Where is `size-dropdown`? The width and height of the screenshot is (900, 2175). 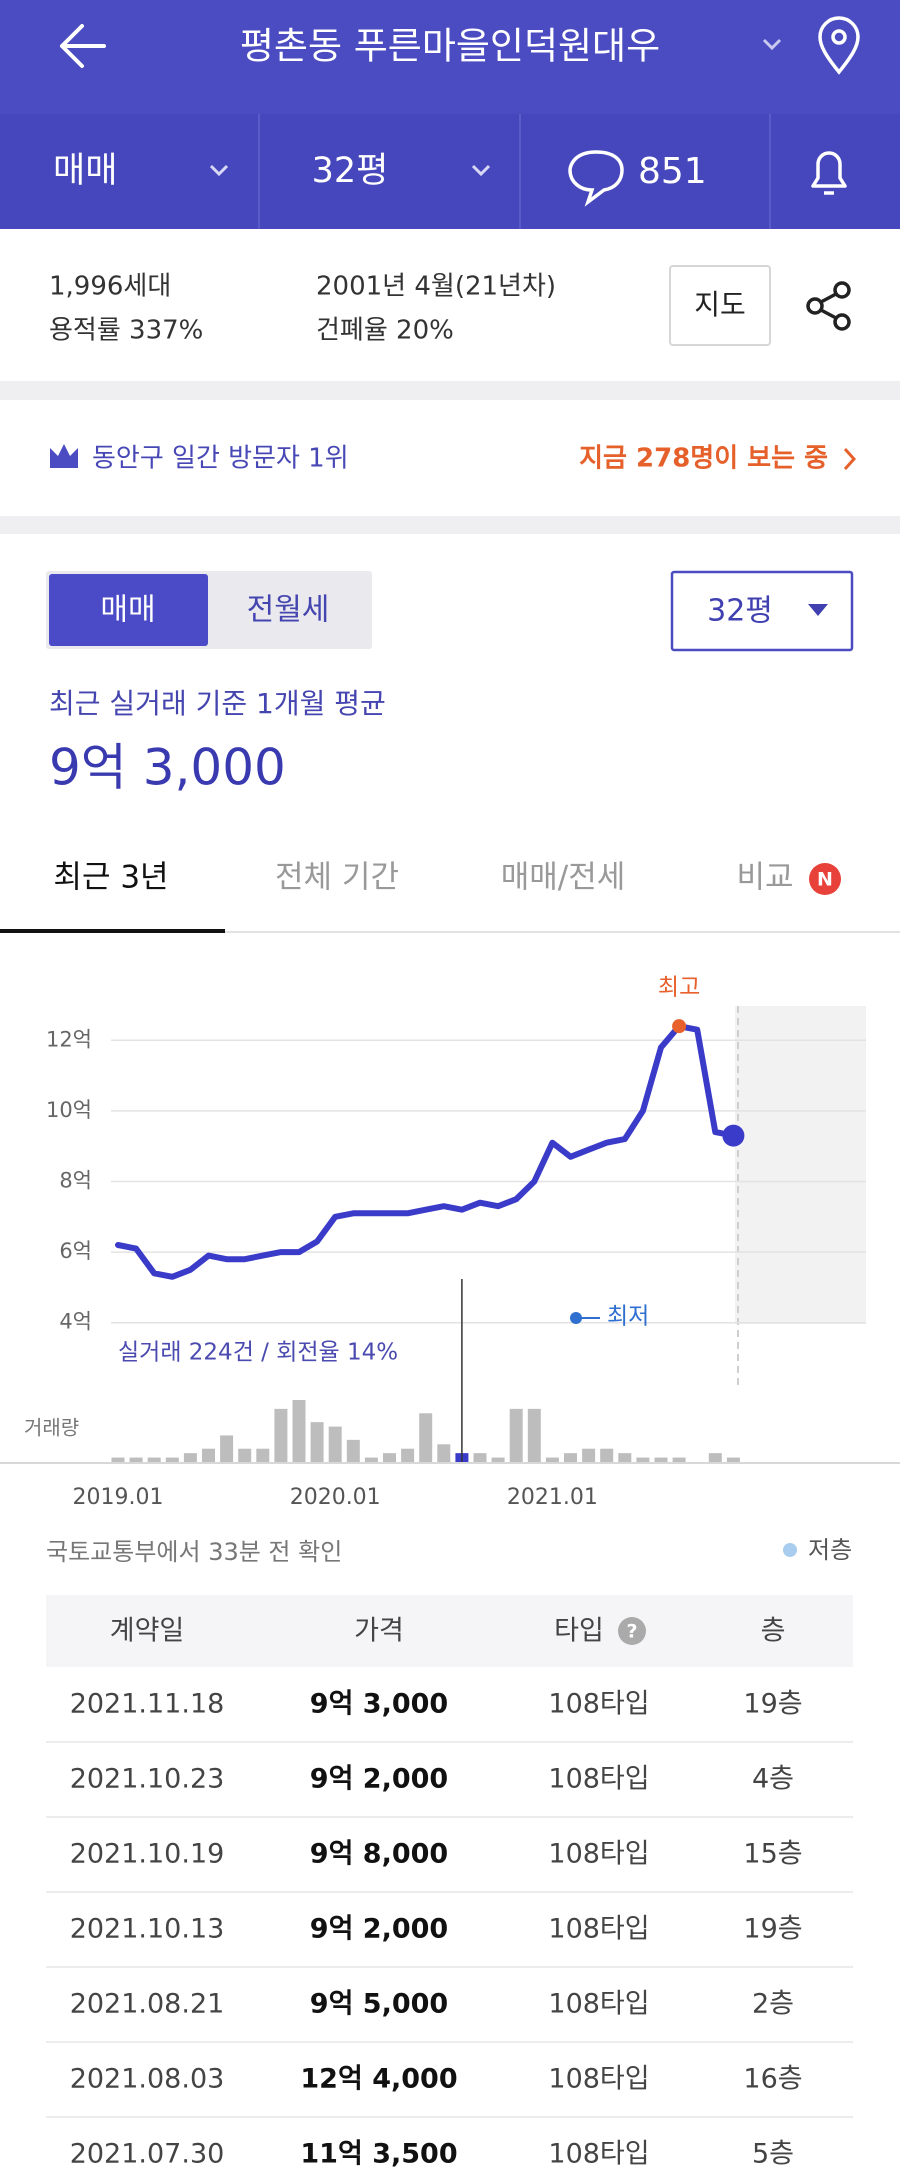
size-dropdown is located at coordinates (762, 611).